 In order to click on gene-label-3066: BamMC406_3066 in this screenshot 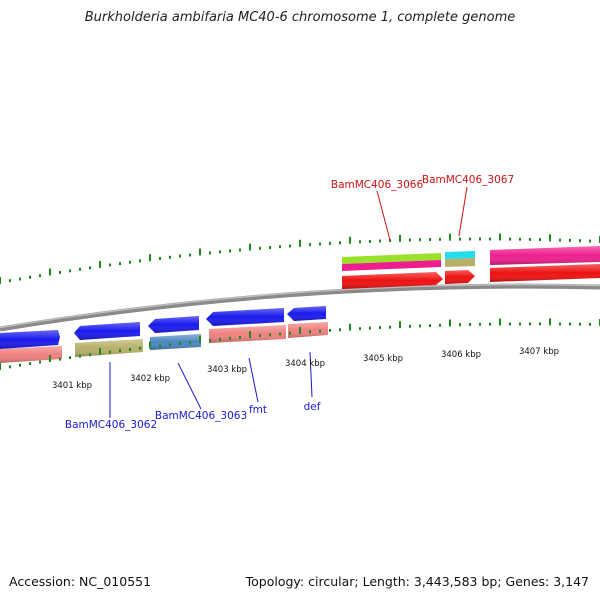, I will do `click(377, 185)`.